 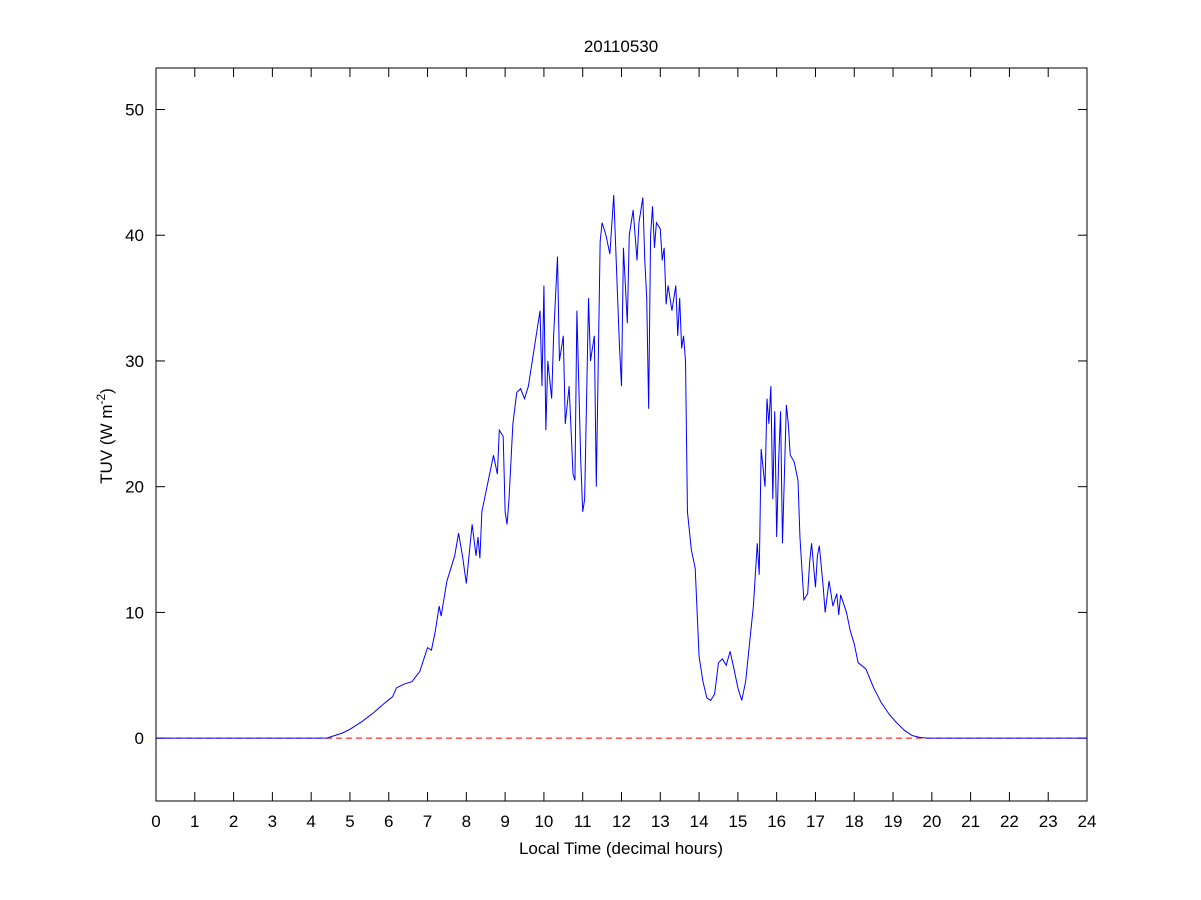 I want to click on y-label-end: ), so click(x=106, y=391).